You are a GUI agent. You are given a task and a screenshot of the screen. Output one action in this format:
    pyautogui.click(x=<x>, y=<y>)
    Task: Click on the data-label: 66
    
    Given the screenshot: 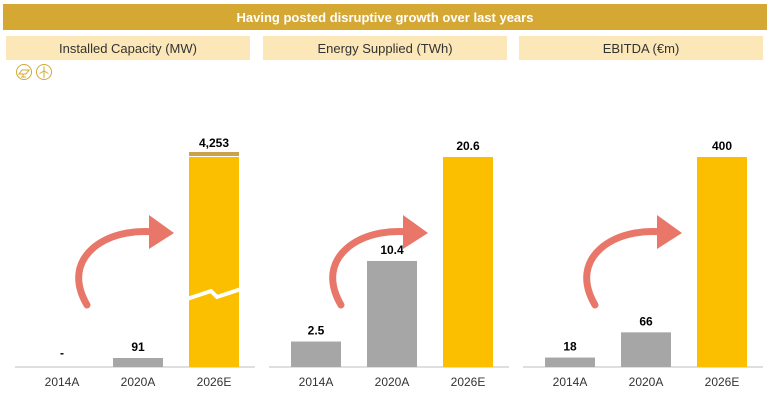 What is the action you would take?
    pyautogui.click(x=646, y=321)
    